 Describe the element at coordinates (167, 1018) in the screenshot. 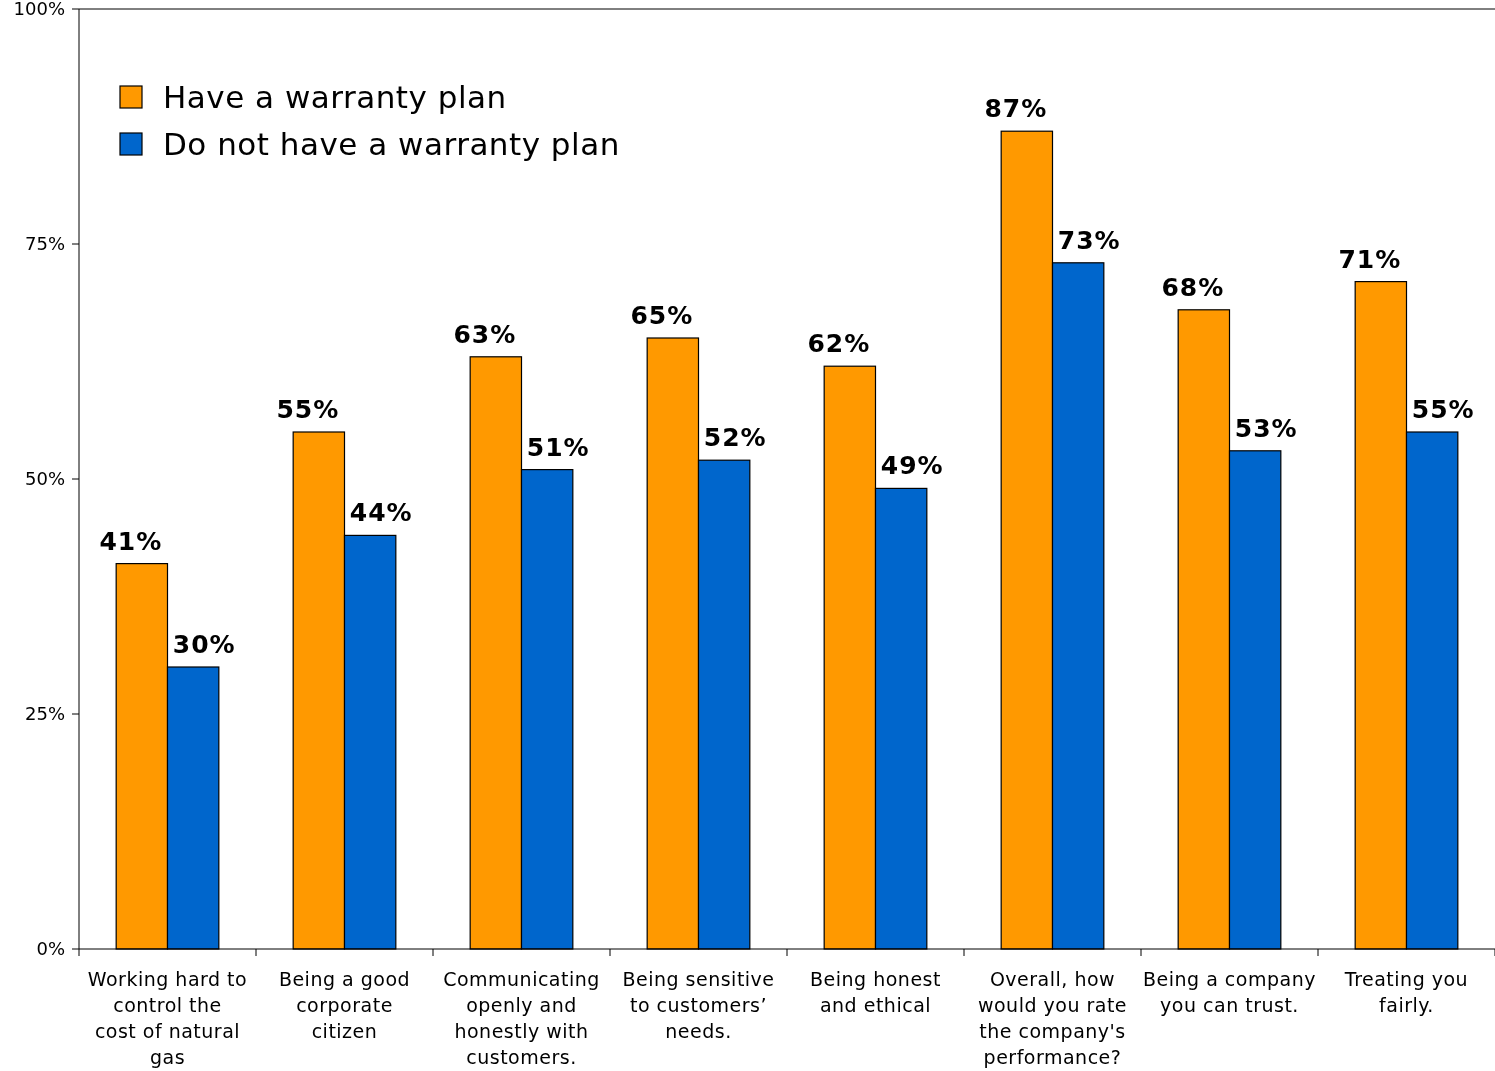

I see `x-tick-label: Working hard to control the cost of natural gas` at that location.